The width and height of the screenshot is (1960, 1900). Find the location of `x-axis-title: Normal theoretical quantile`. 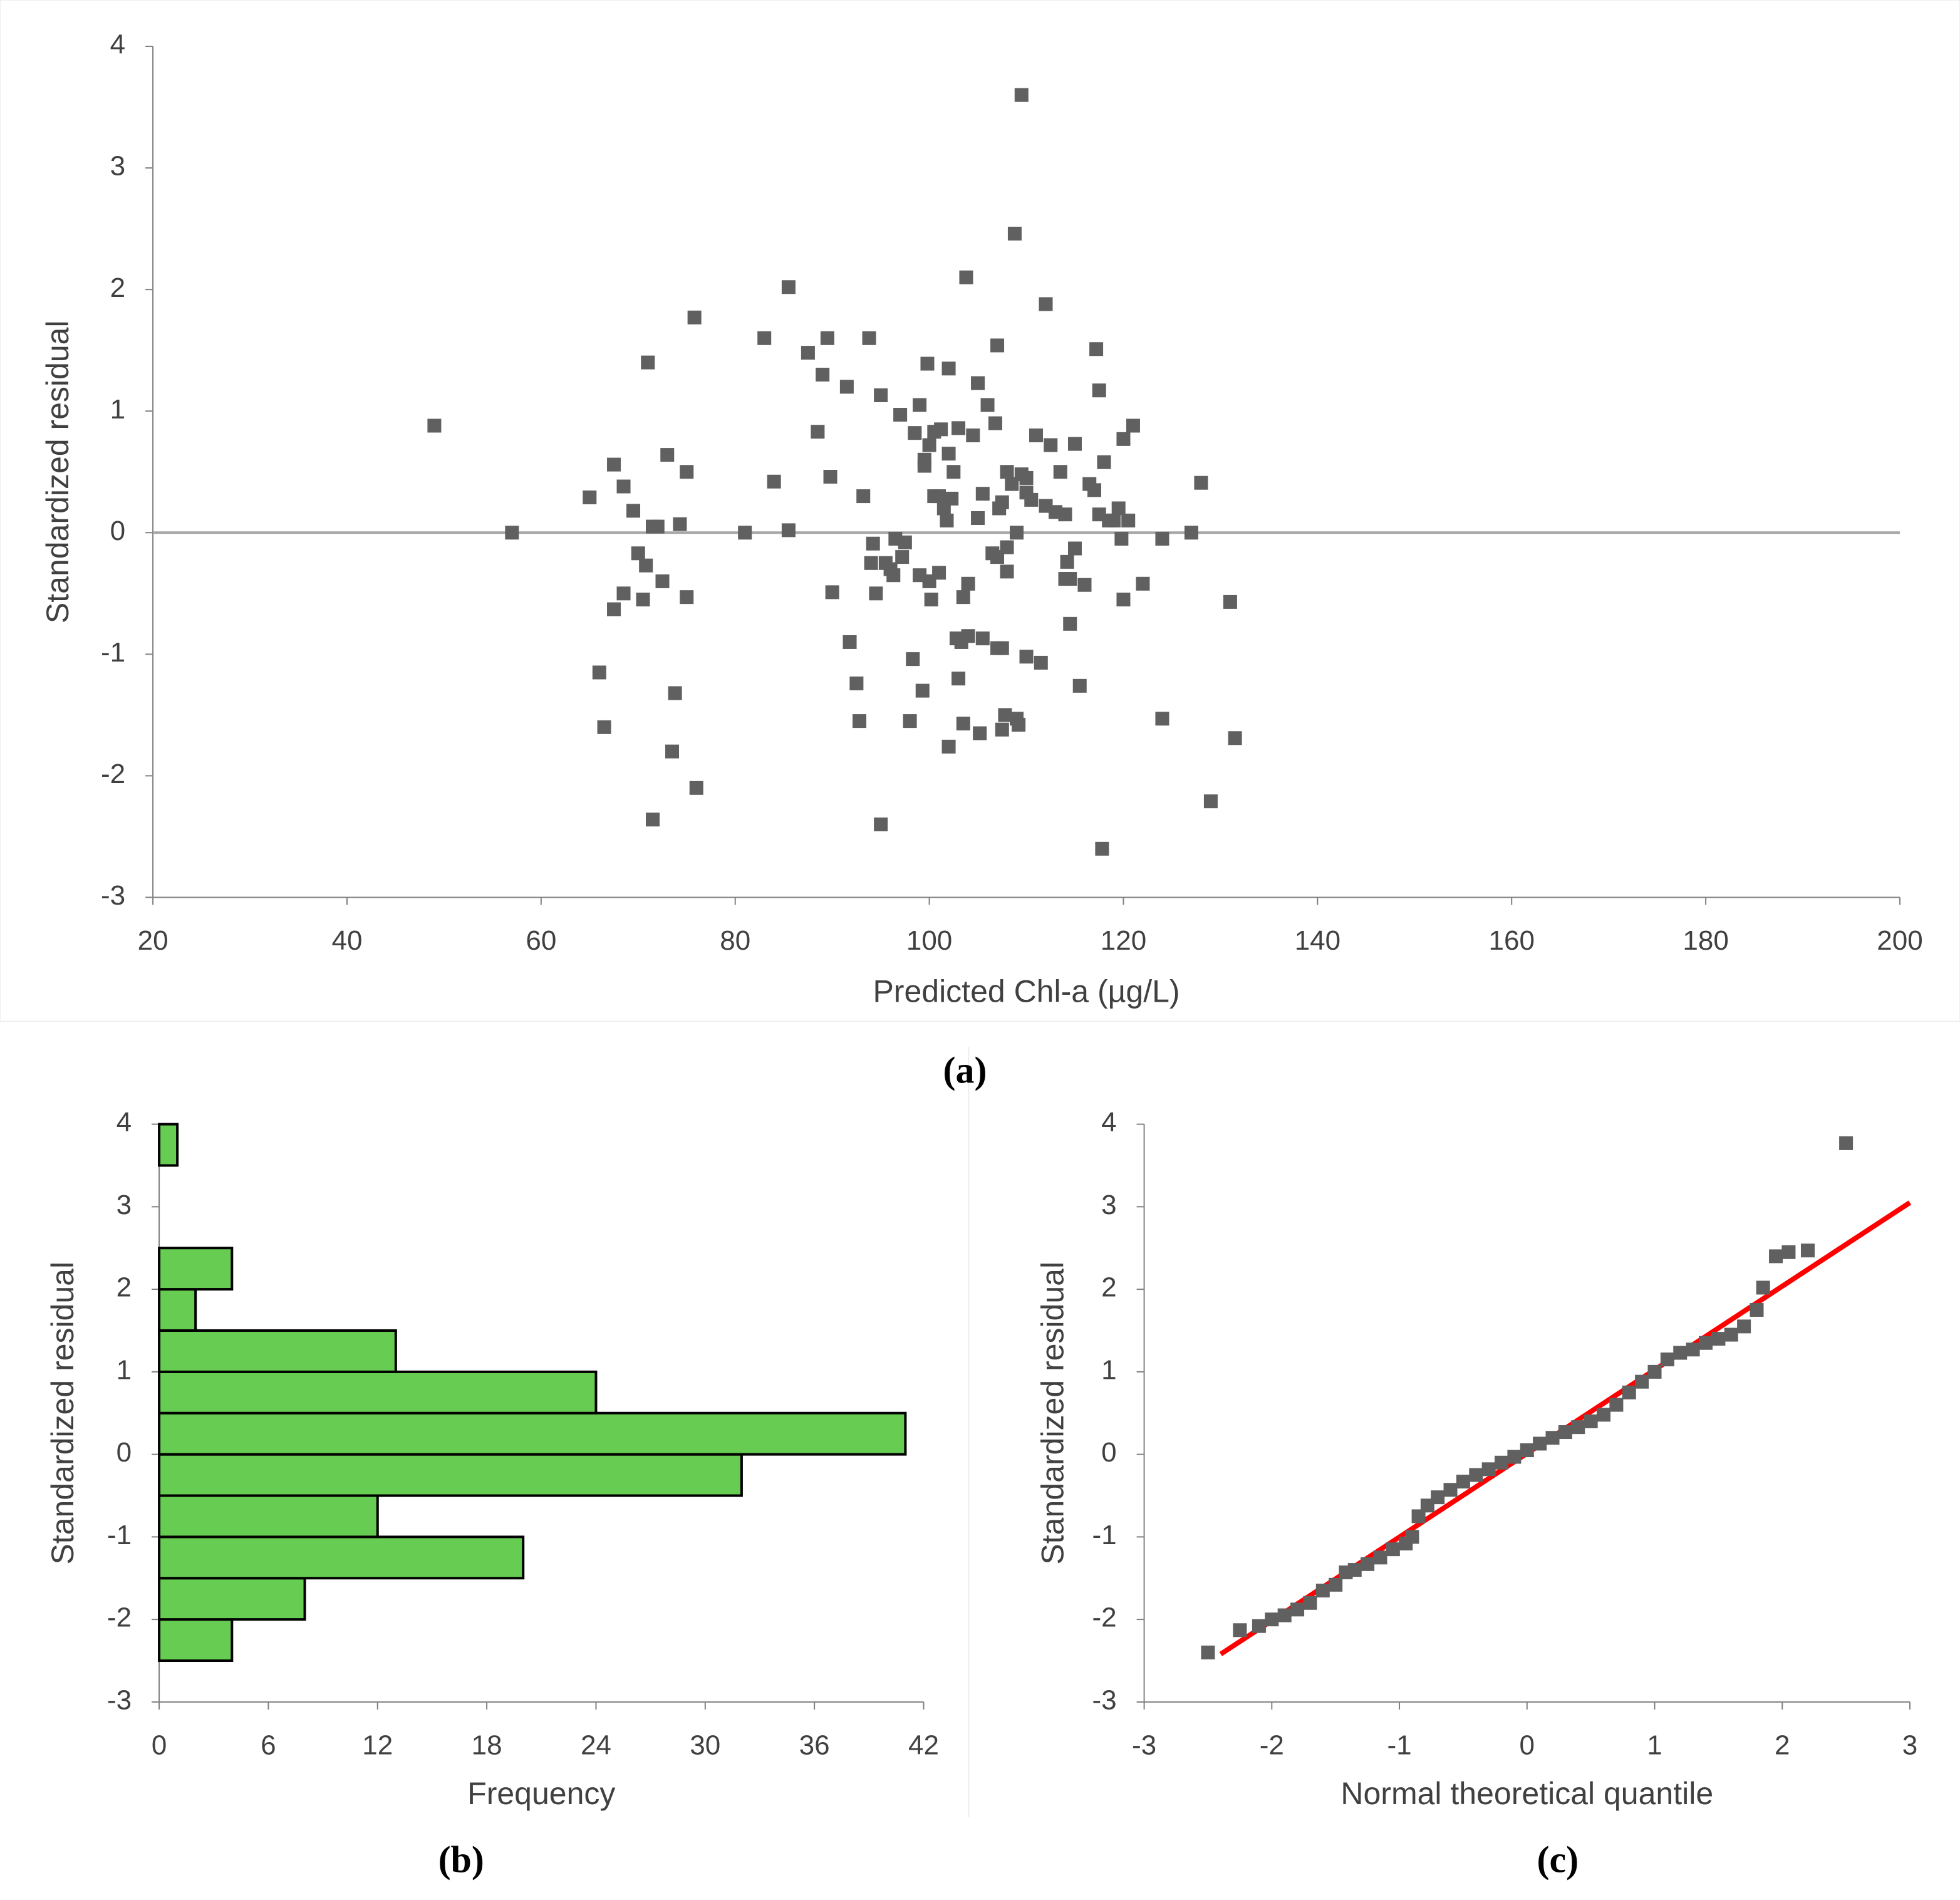

x-axis-title: Normal theoretical quantile is located at coordinates (1527, 1793).